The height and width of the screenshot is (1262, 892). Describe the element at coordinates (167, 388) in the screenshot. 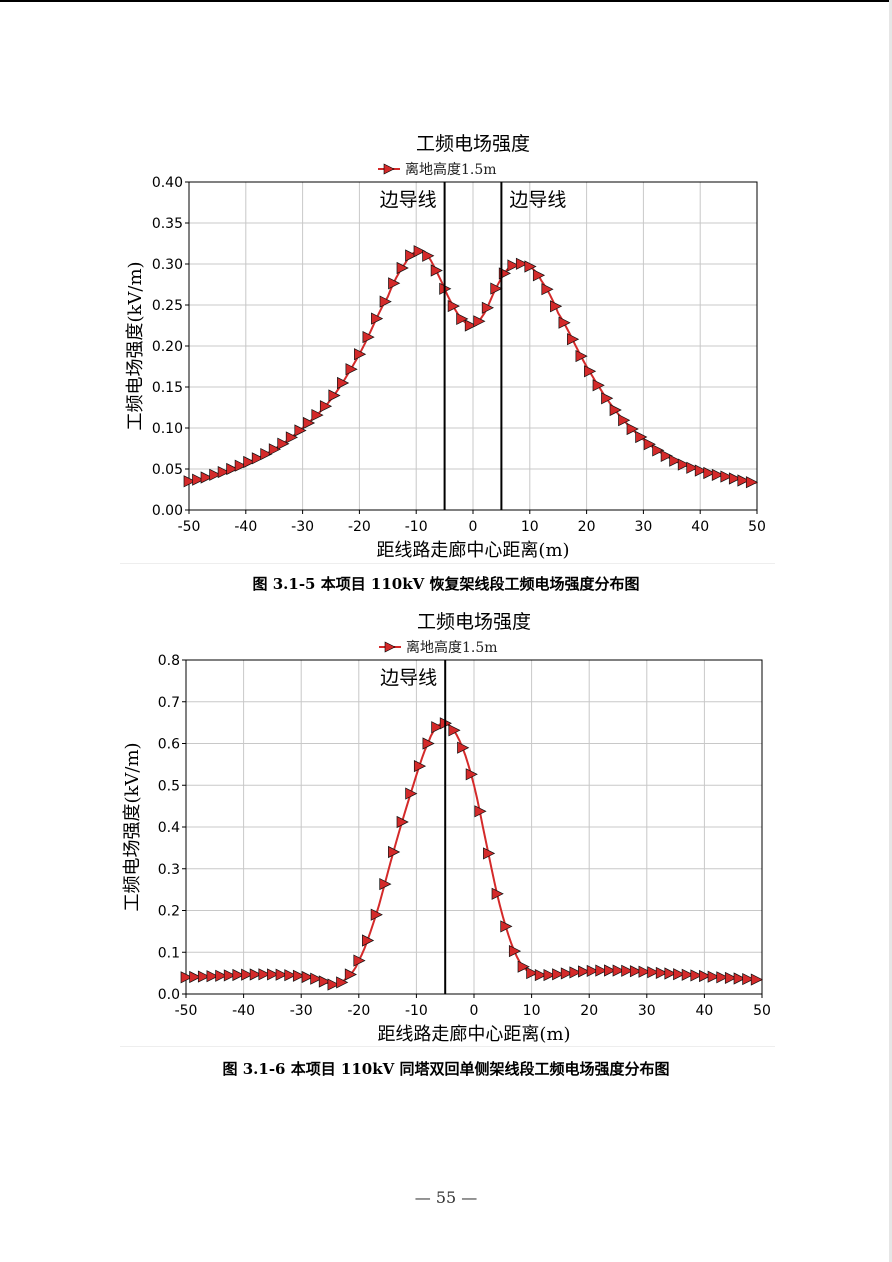

I see `y-tick-label: 0.15` at that location.